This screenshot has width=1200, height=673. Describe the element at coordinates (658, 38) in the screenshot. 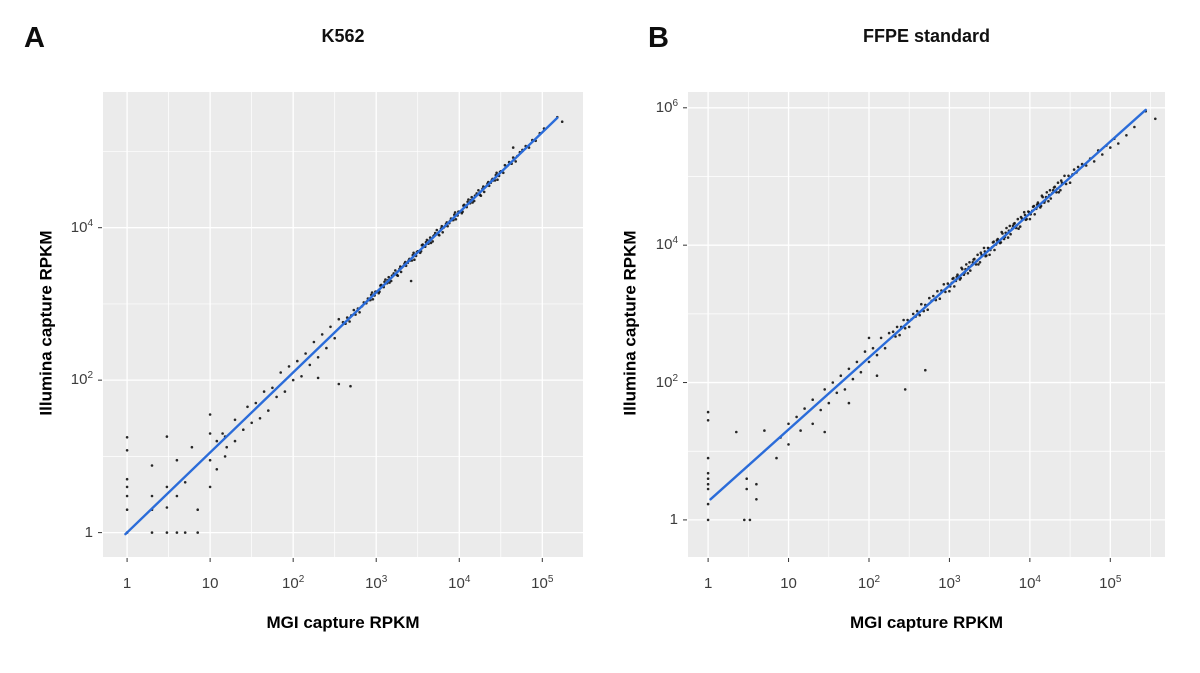

I see `panel-b-letter: B` at that location.